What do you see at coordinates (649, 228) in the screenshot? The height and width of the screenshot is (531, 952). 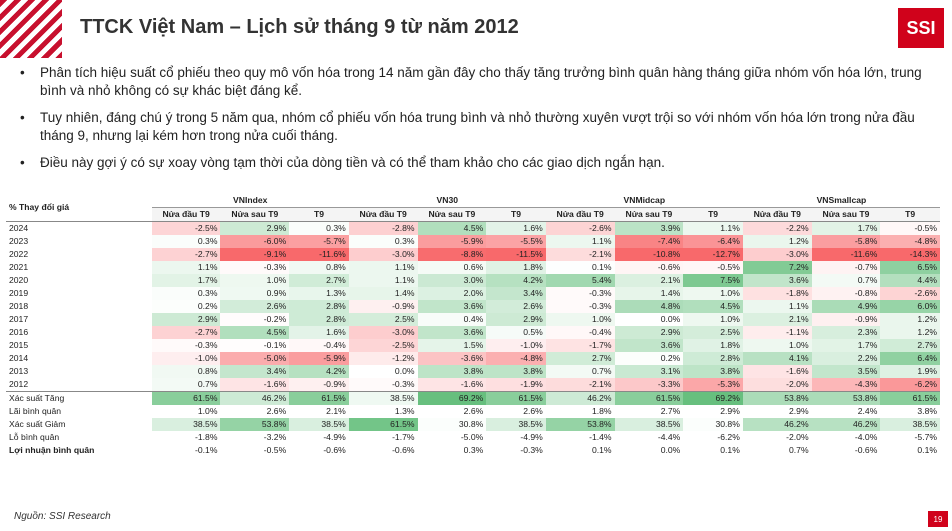 I see `table-cell: 3.9%` at bounding box center [649, 228].